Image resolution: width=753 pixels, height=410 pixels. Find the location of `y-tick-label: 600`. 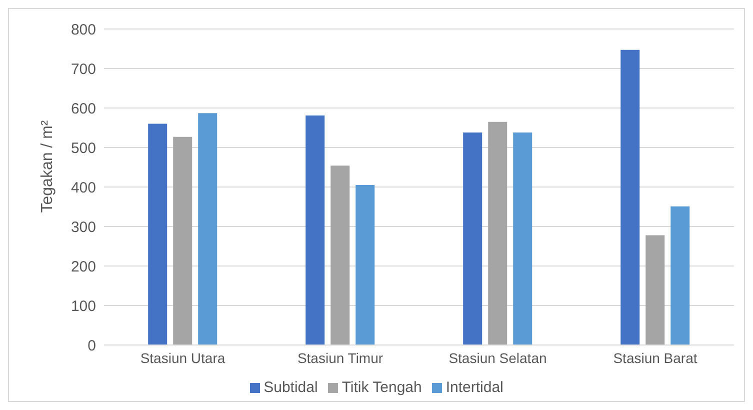

y-tick-label: 600 is located at coordinates (83, 109).